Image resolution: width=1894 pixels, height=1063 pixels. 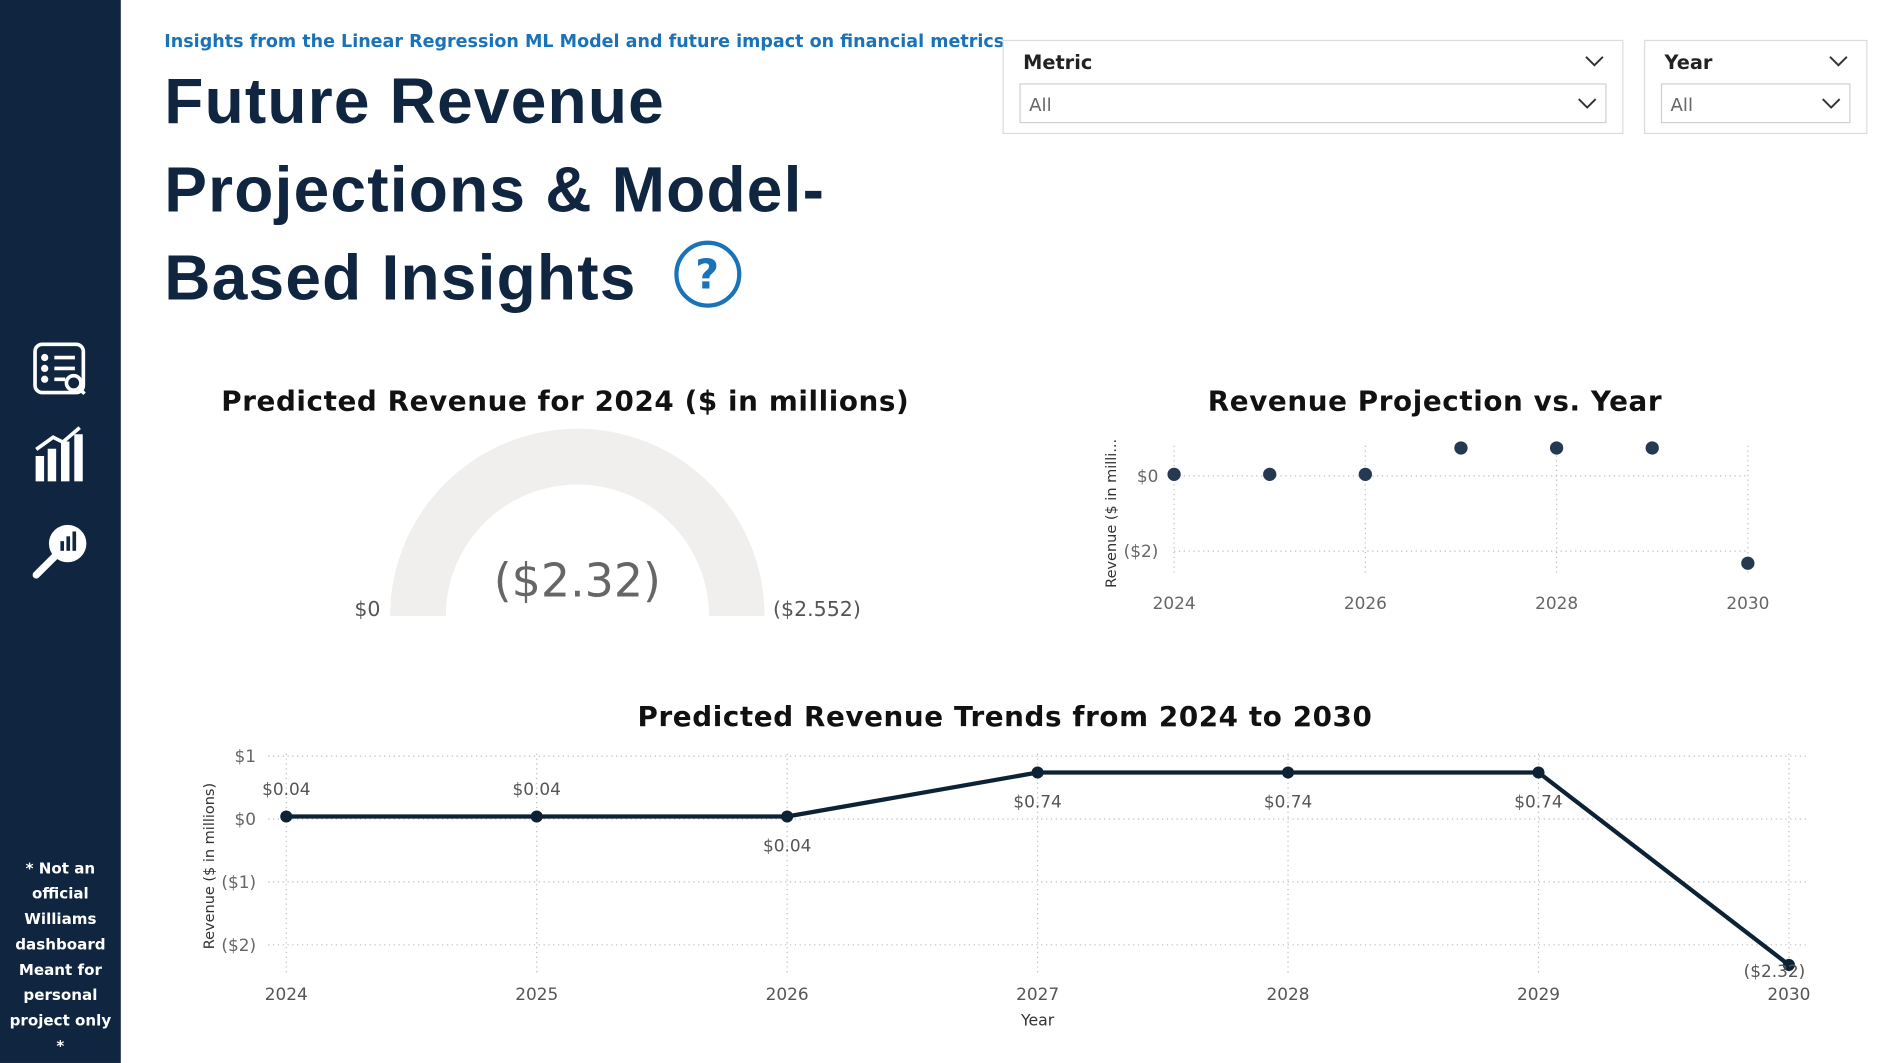 What do you see at coordinates (59, 369) in the screenshot?
I see `report-icon` at bounding box center [59, 369].